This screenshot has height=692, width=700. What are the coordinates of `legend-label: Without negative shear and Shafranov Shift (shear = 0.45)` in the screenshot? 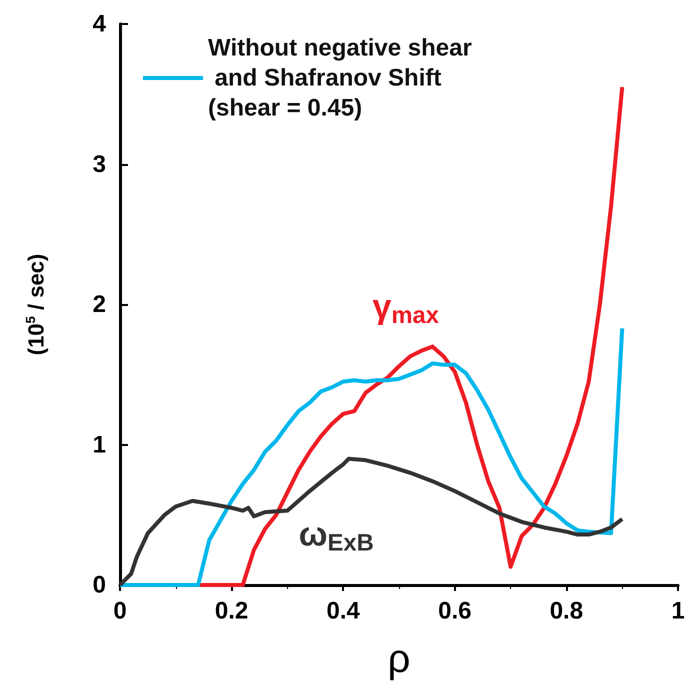 It's located at (340, 78).